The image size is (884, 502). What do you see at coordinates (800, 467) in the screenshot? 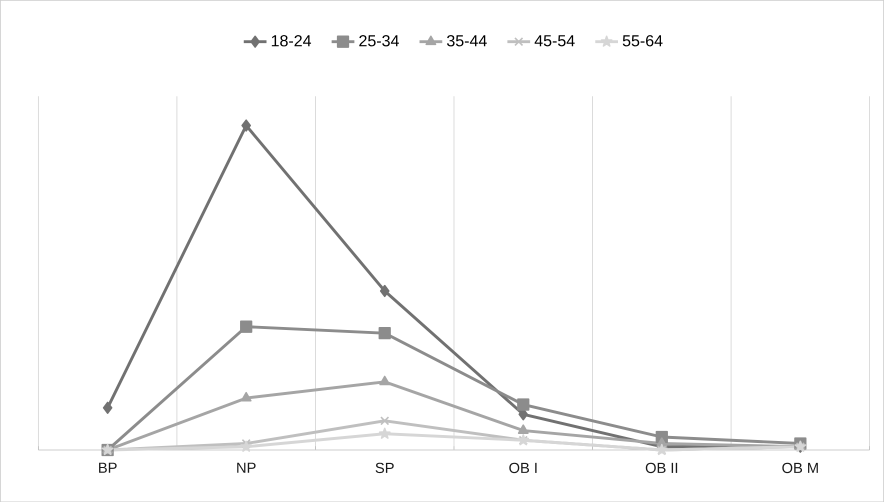
I see `x-tick-label: OB M` at bounding box center [800, 467].